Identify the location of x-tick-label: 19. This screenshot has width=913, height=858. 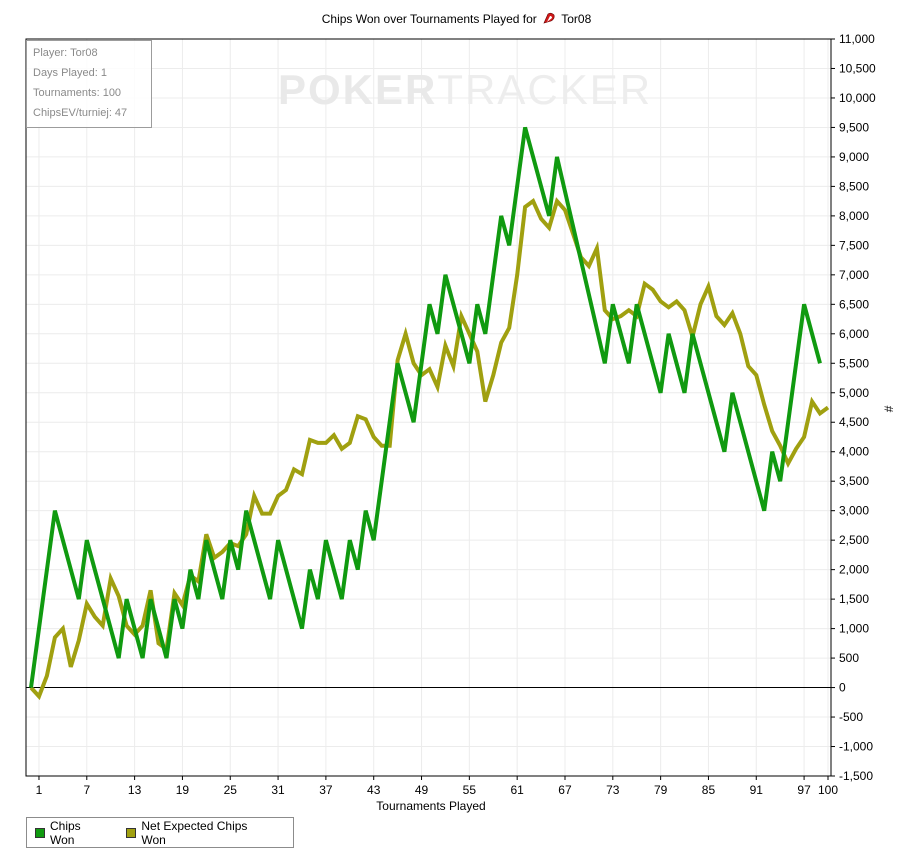
(183, 790).